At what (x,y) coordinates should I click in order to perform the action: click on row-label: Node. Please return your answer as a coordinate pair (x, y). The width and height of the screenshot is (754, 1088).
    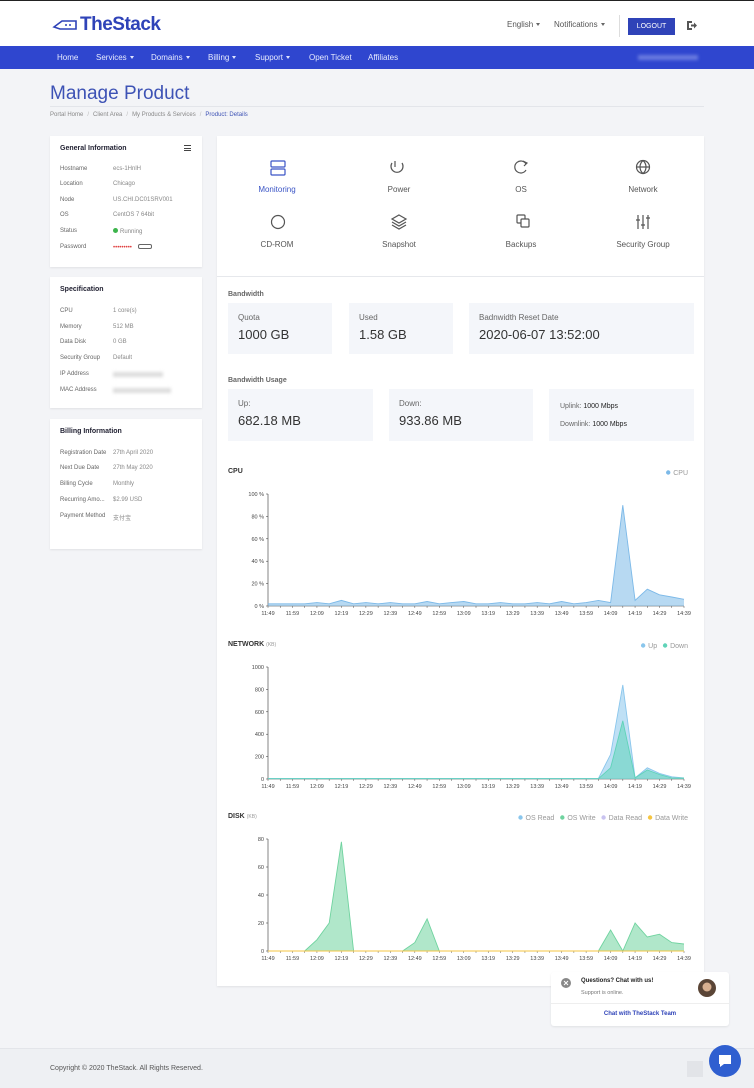
    Looking at the image, I should click on (67, 200).